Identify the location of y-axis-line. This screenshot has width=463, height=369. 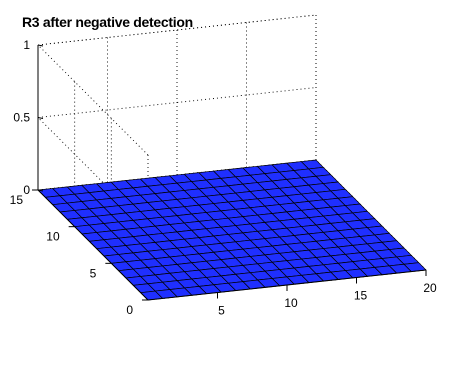
(93, 245).